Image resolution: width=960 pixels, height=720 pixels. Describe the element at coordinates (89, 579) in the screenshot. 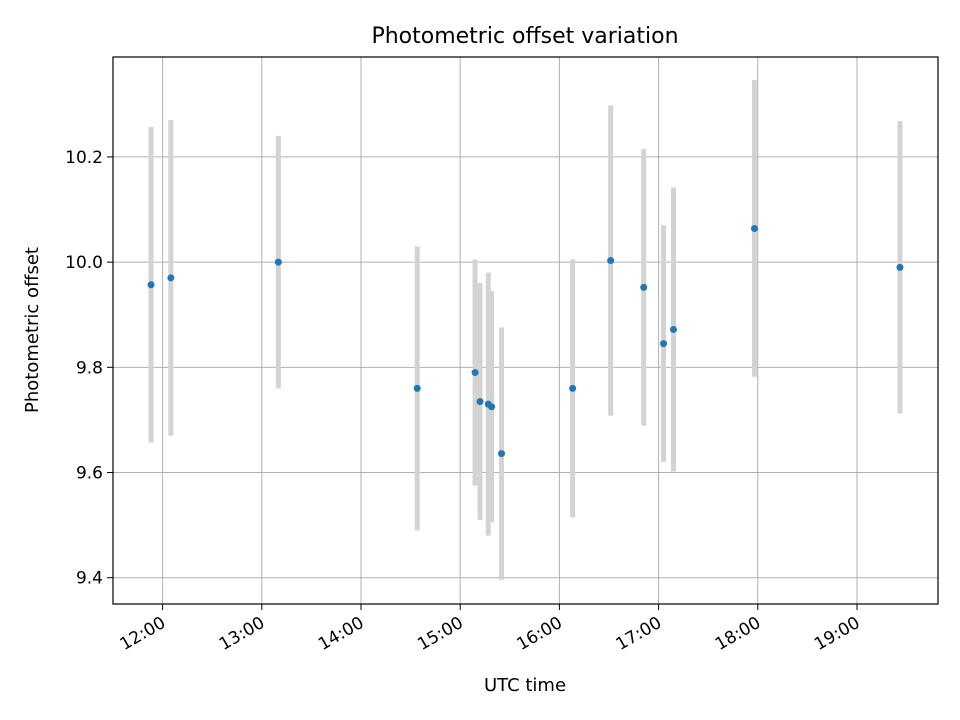

I see `y-tick-label: 9.4` at that location.